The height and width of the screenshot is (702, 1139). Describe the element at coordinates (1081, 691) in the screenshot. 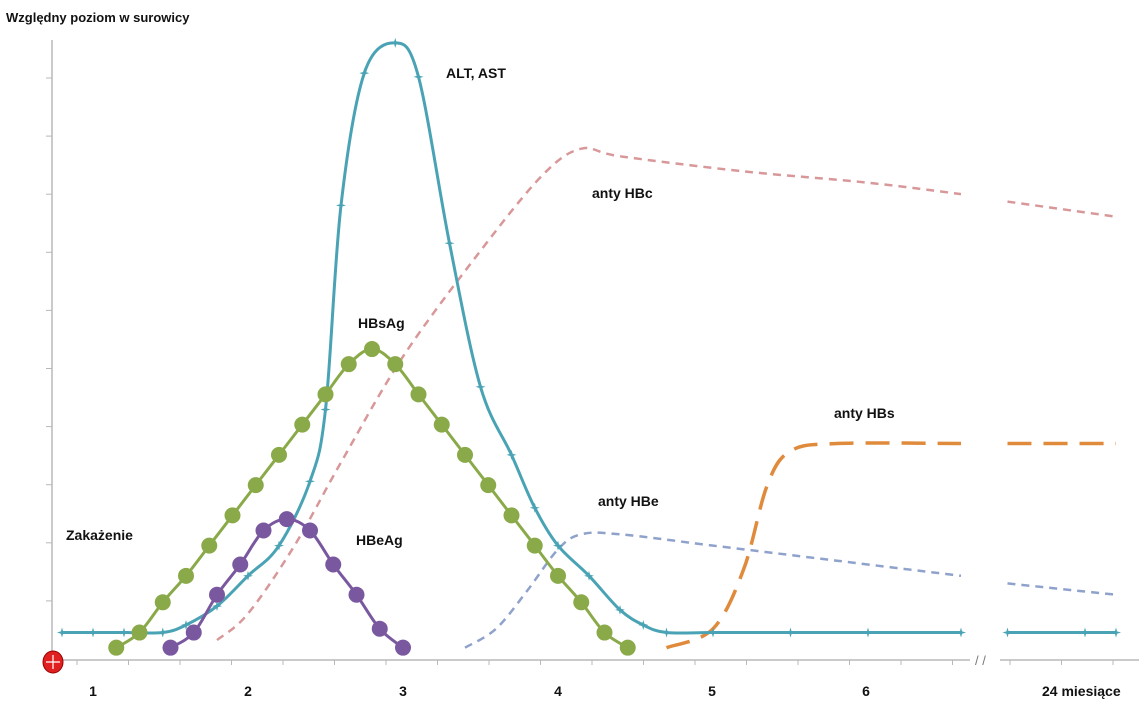

I see `x-tick-label: 24 miesiące` at that location.